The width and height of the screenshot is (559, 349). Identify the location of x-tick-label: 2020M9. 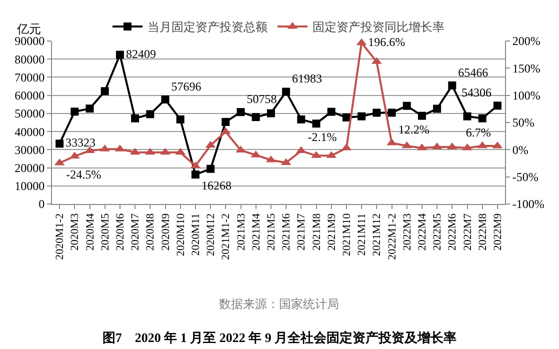
(166, 231).